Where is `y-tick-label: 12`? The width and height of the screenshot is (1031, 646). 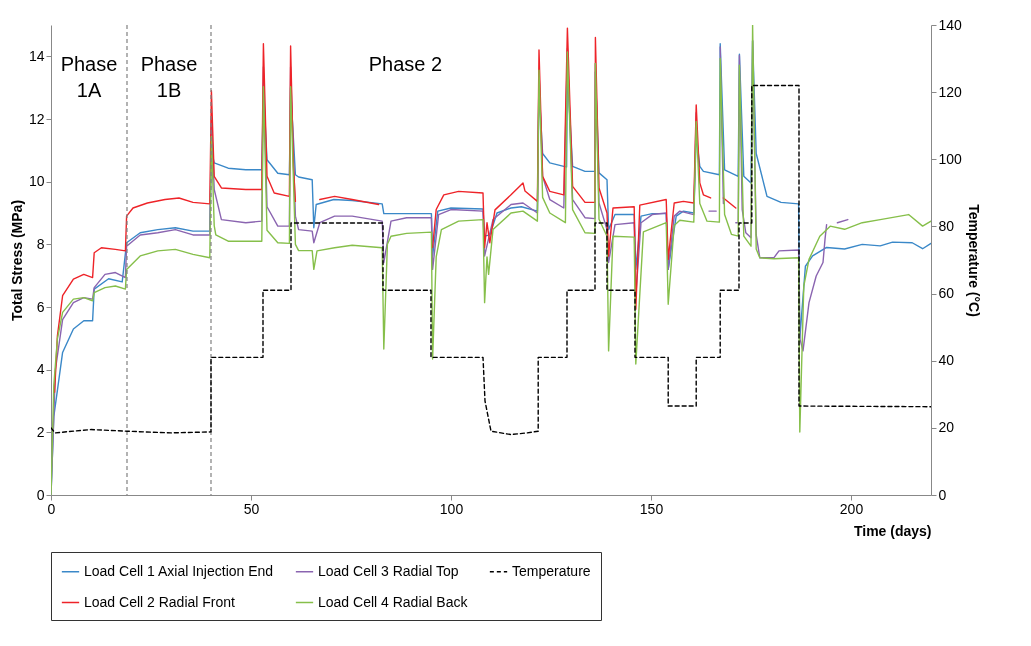
y-tick-label: 12 is located at coordinates (36, 118).